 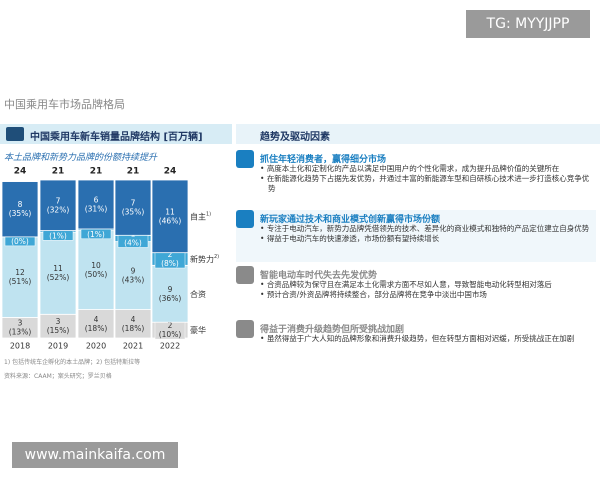 I want to click on source: 资料来源：CAAM；案头研究；罗兰贝格, so click(x=58, y=376).